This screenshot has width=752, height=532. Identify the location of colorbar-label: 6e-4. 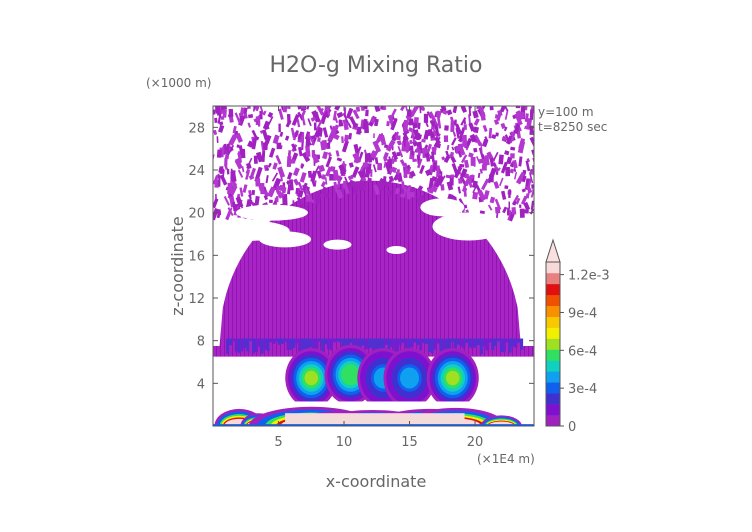
(582, 351).